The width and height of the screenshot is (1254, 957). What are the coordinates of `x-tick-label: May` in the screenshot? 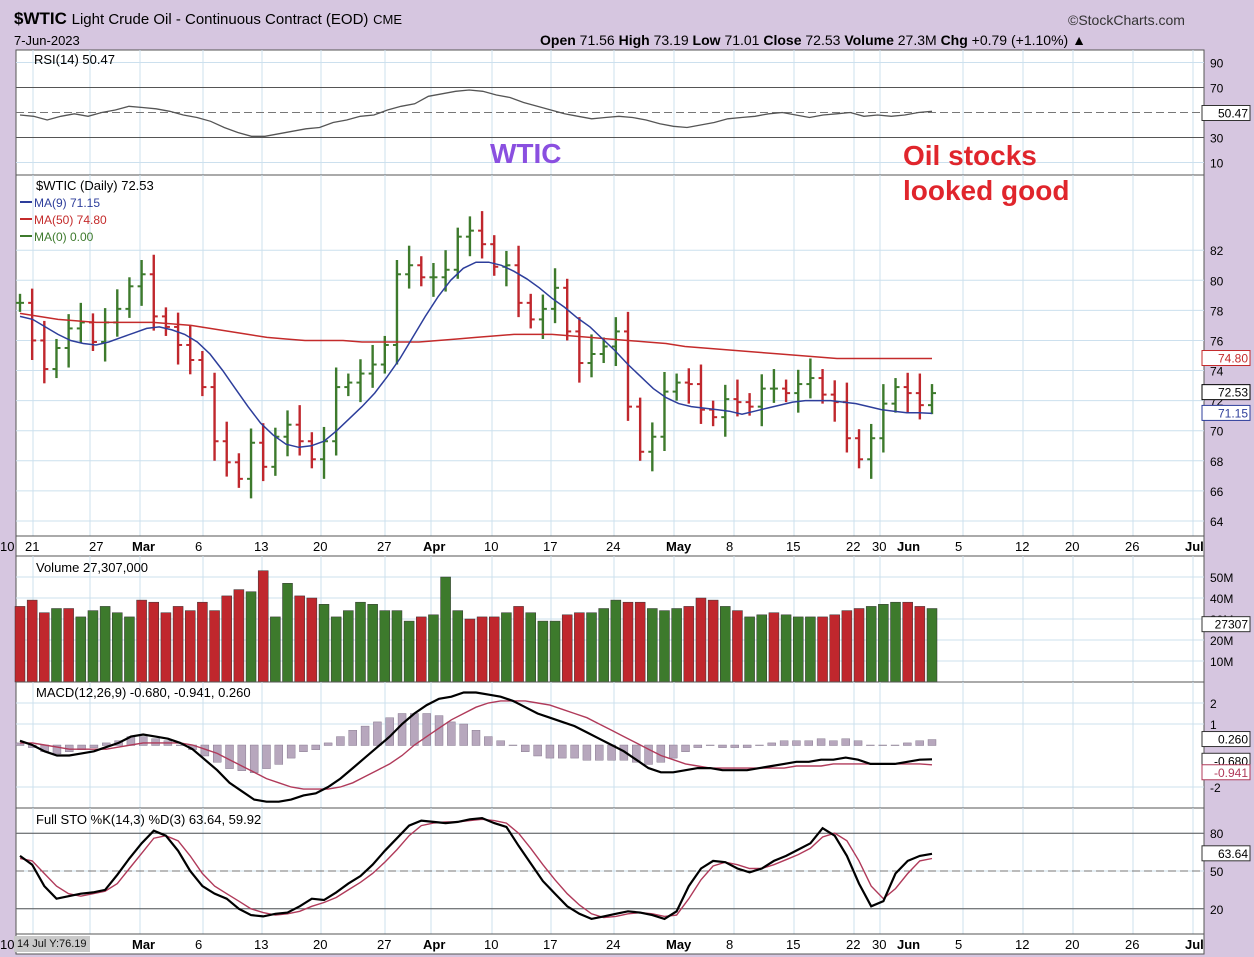 It's located at (679, 546).